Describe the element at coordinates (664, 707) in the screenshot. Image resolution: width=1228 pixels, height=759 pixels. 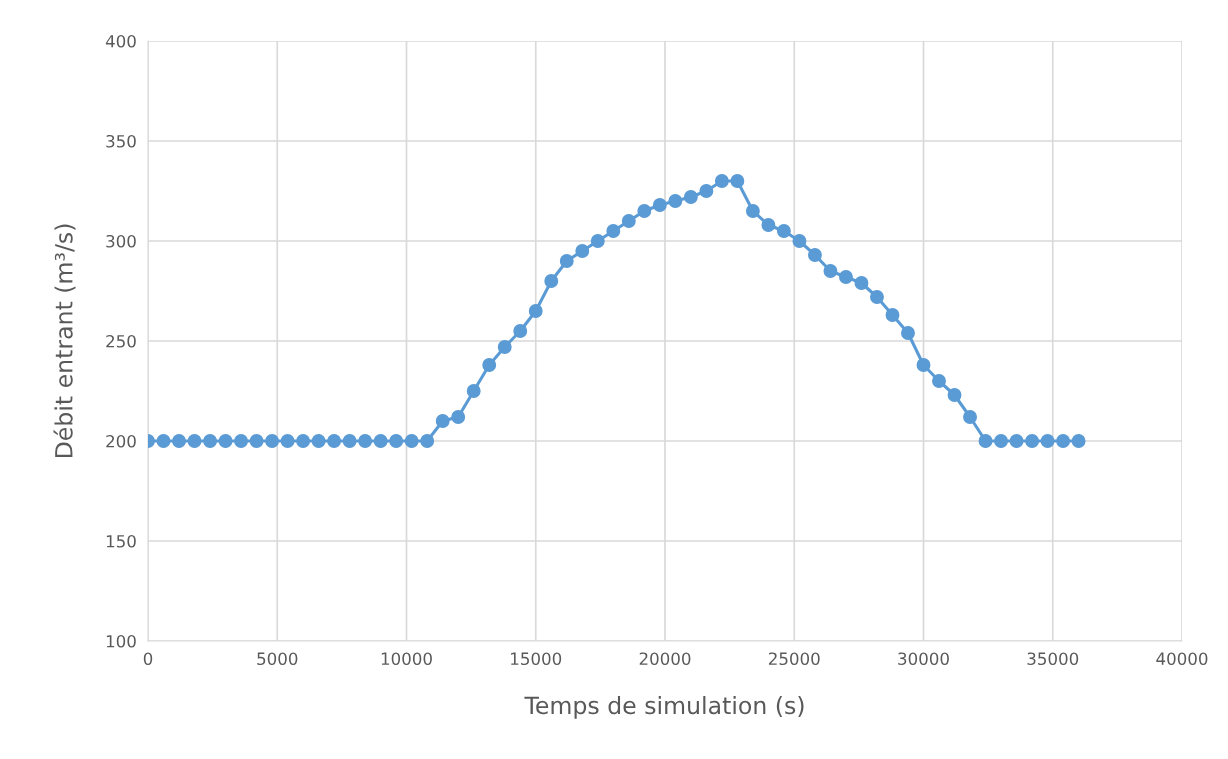
I see `x-axis-title: Temps de simulation (s)` at that location.